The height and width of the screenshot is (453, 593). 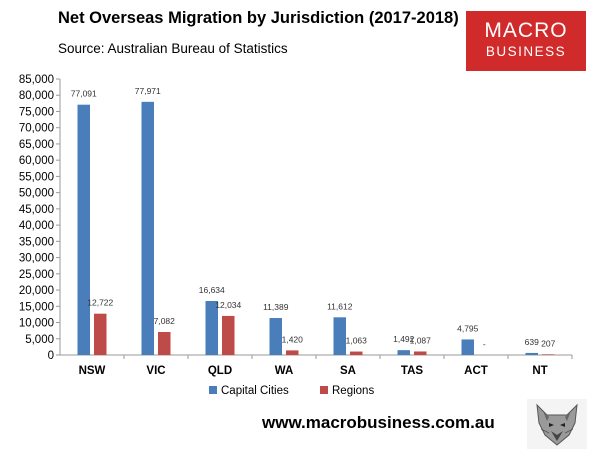 What do you see at coordinates (36, 307) in the screenshot?
I see `y-tick-label: 15,000` at bounding box center [36, 307].